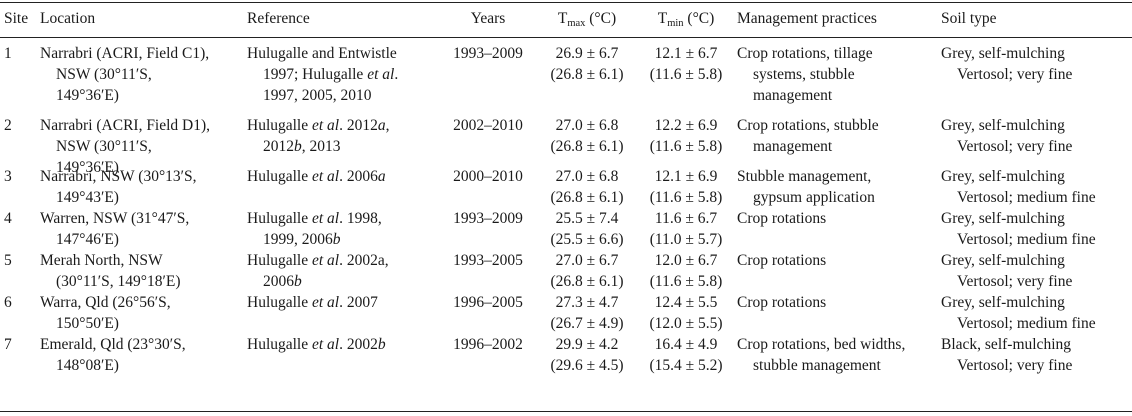 This screenshot has width=1132, height=416. What do you see at coordinates (969, 18) in the screenshot?
I see `header-soil: Soil type` at bounding box center [969, 18].